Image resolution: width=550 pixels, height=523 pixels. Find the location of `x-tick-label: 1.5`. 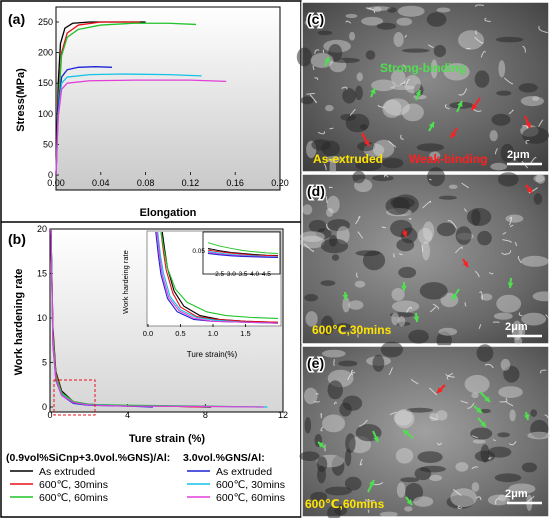

x-tick-label: 1.5 is located at coordinates (245, 333).